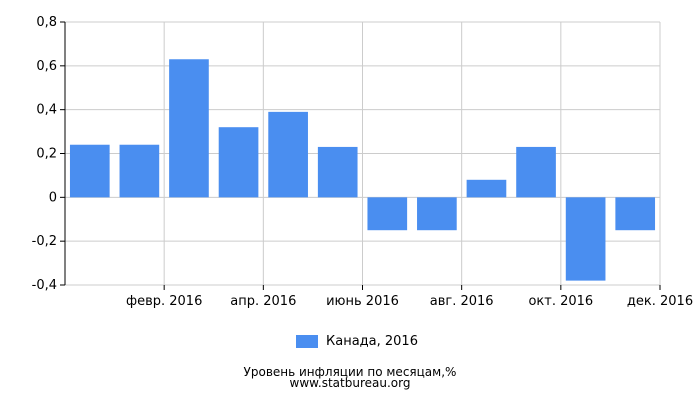 This screenshot has height=400, width=700. Describe the element at coordinates (46, 154) in the screenshot. I see `y-tick-label: 0,2` at that location.